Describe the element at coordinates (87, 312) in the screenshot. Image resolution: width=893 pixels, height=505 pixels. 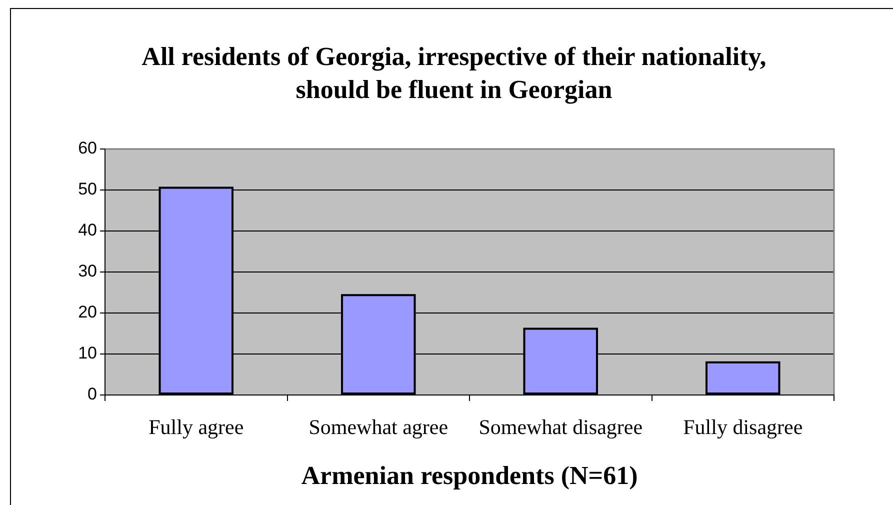
I see `y-tick-label: 20` at that location.